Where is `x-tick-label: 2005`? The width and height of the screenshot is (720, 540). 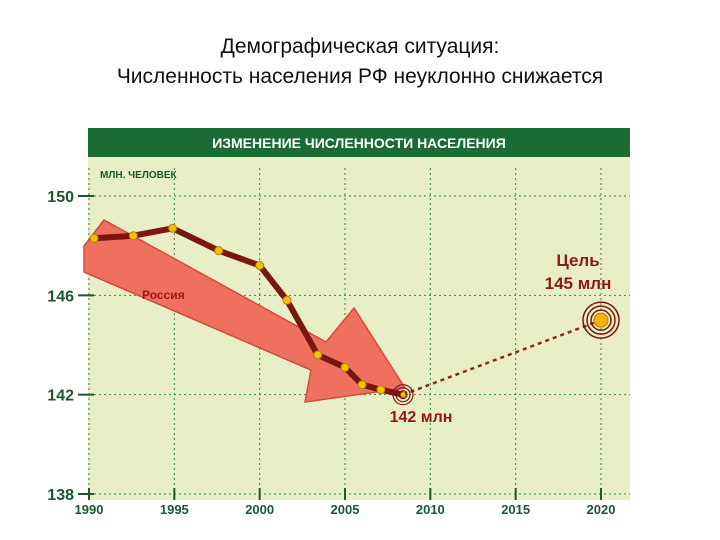 x-tick-label: 2005 is located at coordinates (345, 509).